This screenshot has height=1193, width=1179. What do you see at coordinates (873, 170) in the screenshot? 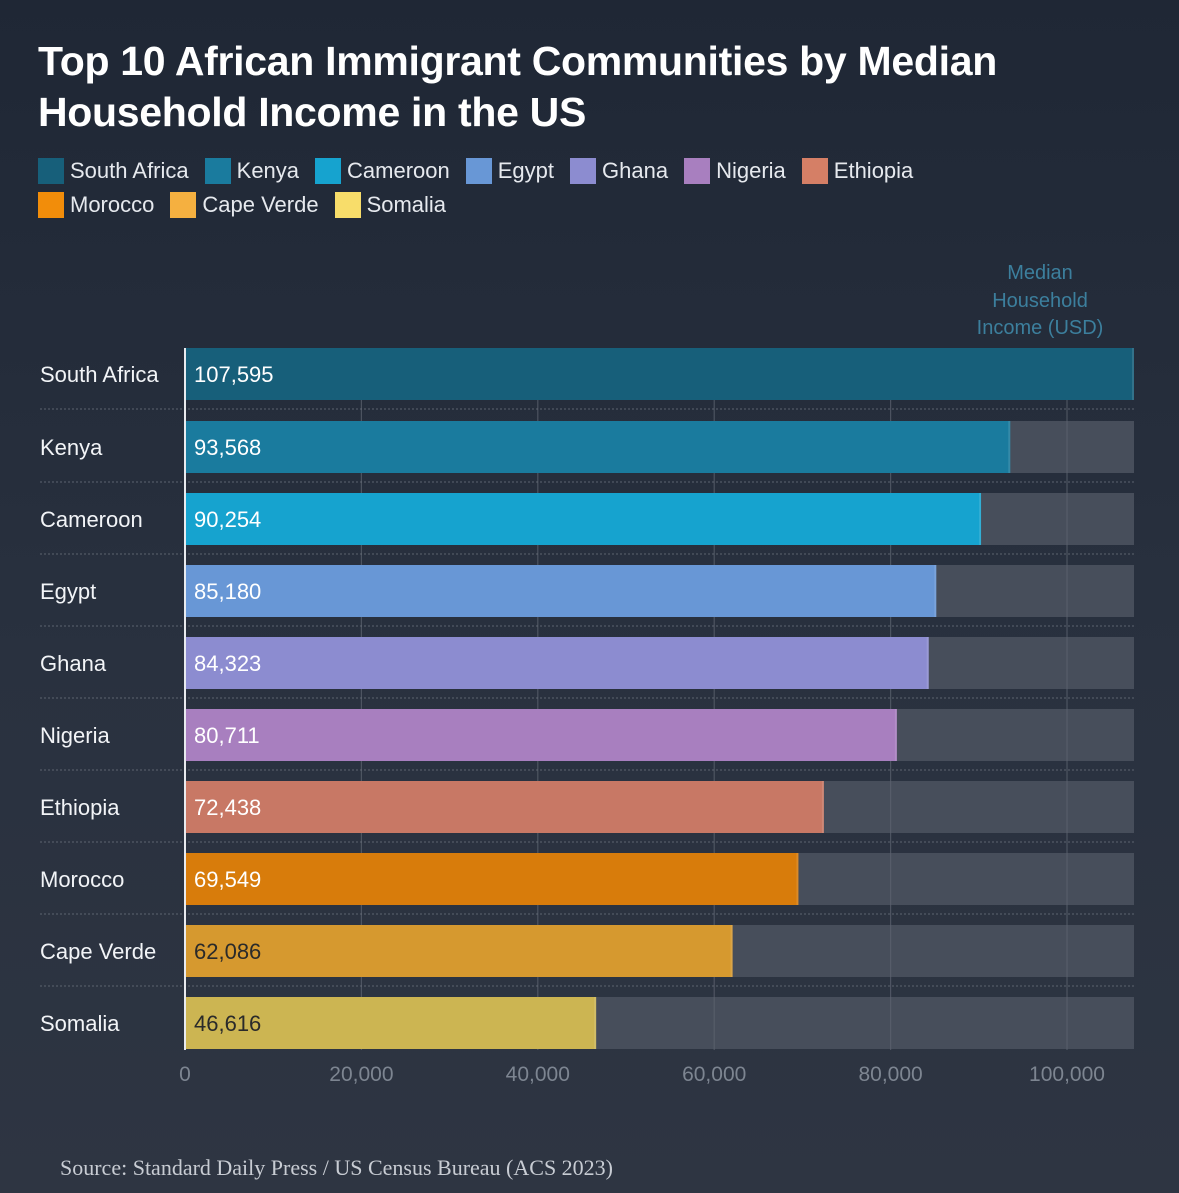
I see `legend-label: Ethiopia` at bounding box center [873, 170].